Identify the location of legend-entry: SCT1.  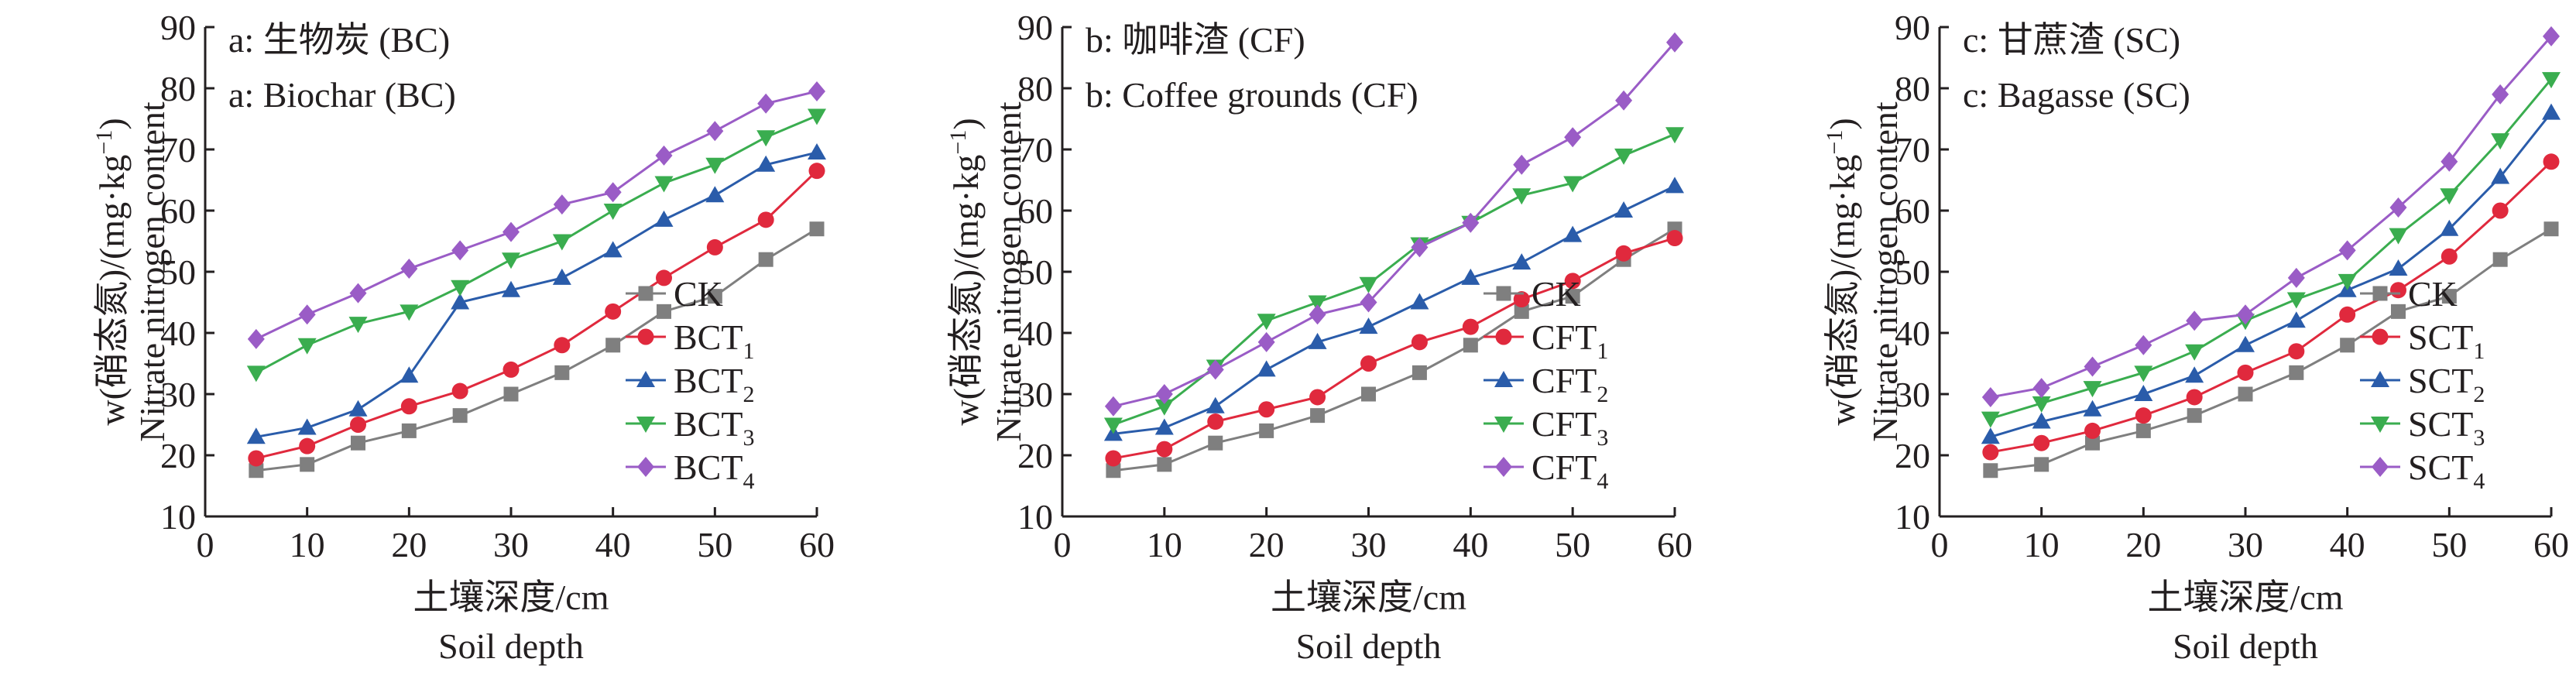
(2446, 341).